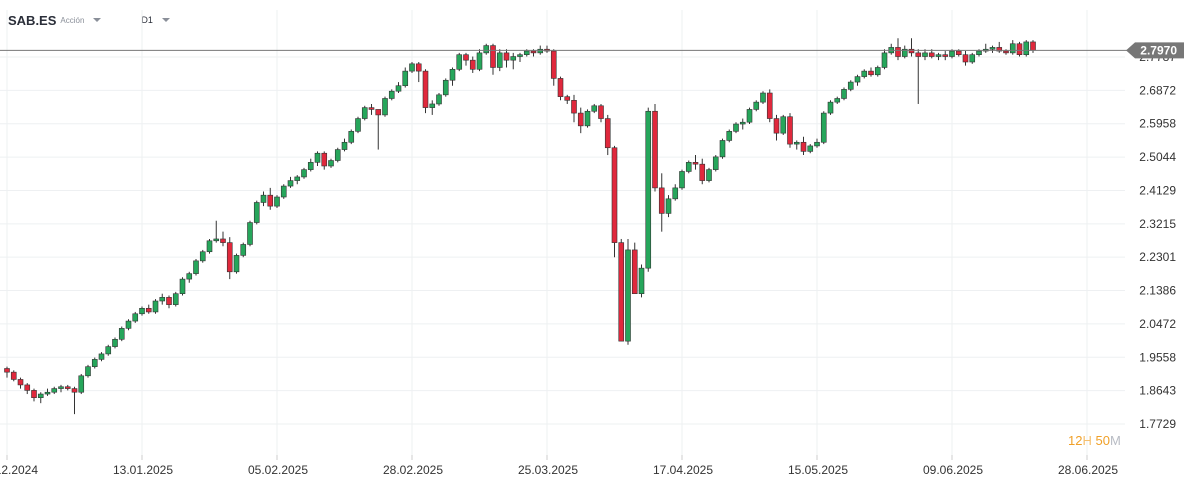 This screenshot has height=486, width=1200. What do you see at coordinates (683, 470) in the screenshot?
I see `x-tick-label: 17.04.2025` at bounding box center [683, 470].